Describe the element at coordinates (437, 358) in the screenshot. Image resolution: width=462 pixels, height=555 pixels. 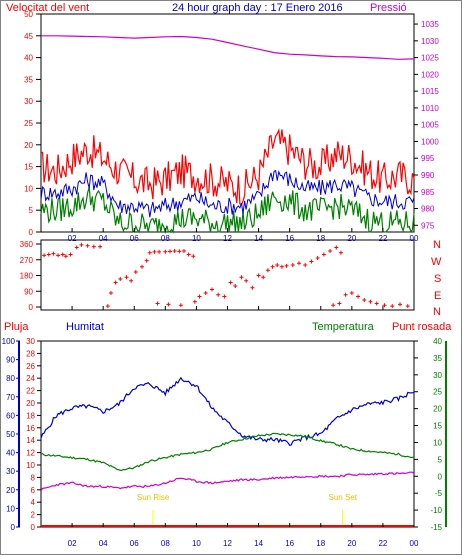
I see `temperature-y-tick-label: 35` at that location.